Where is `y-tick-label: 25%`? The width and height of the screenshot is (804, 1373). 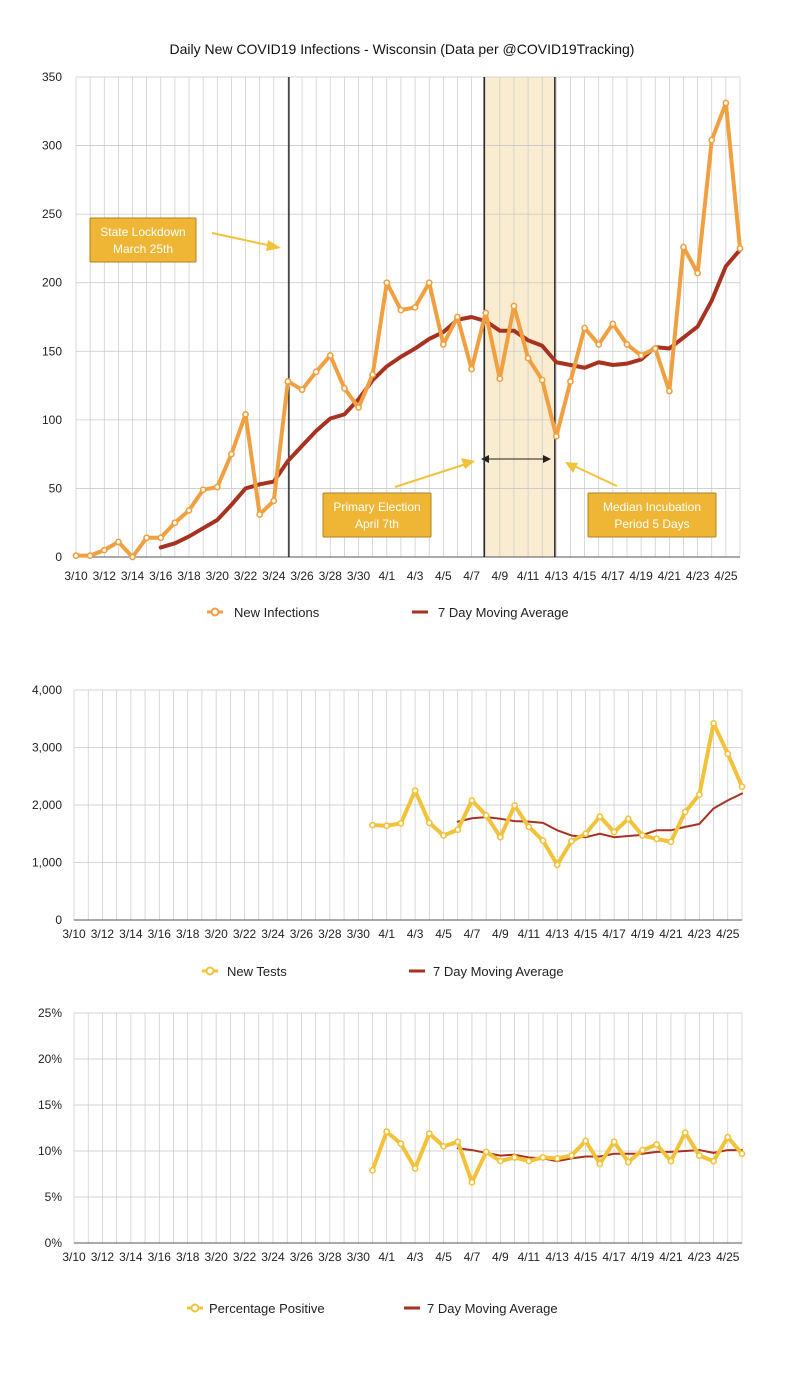 y-tick-label: 25% is located at coordinates (50, 1013).